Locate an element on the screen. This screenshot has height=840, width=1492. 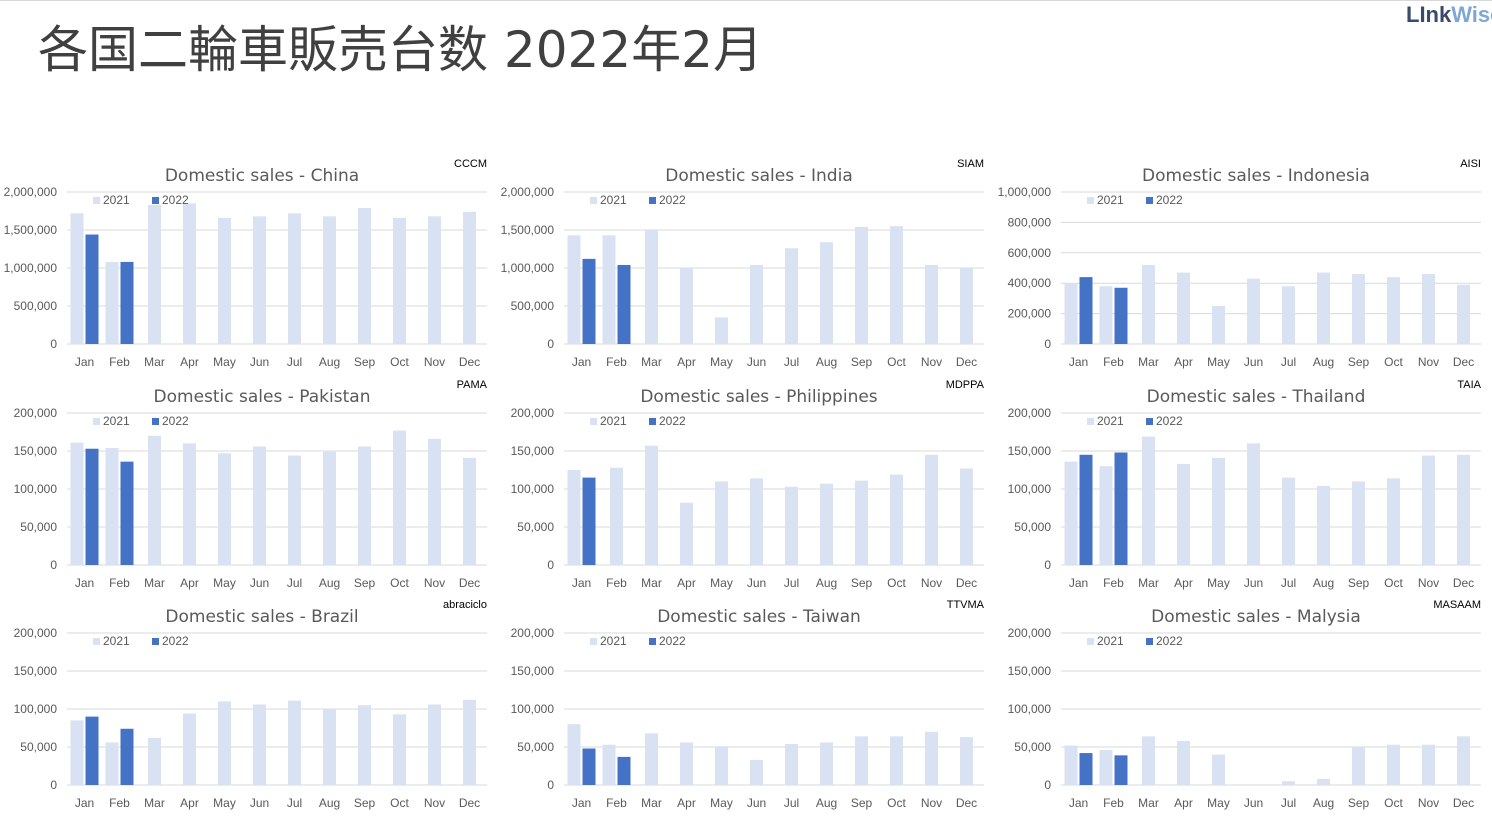
chart-legend: 2021 2022 is located at coordinates (638, 641).